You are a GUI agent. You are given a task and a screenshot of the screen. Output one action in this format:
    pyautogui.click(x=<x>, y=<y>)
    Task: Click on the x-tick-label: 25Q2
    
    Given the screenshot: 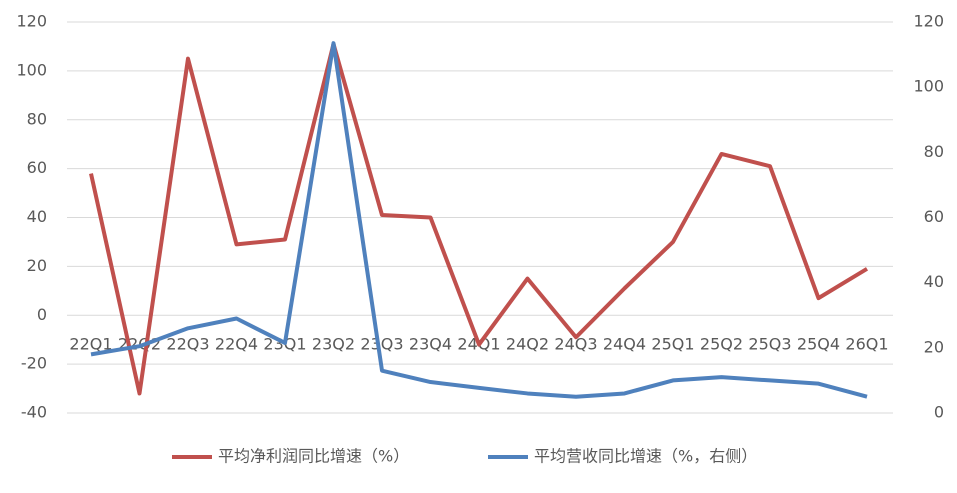 What is the action you would take?
    pyautogui.click(x=721, y=344)
    